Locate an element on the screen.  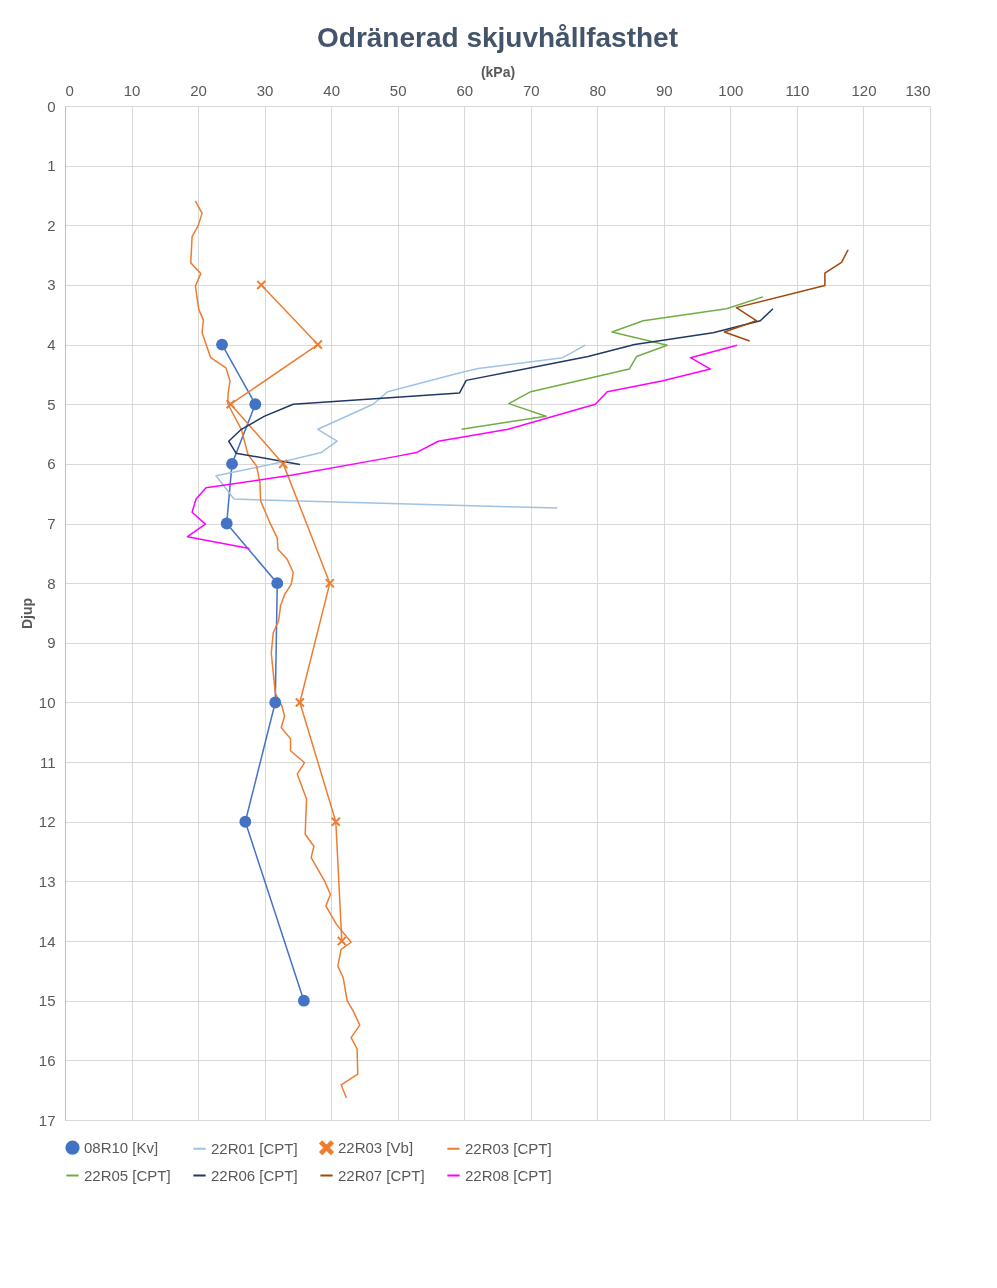
y-tick-label: 15 is located at coordinates (47, 1001).